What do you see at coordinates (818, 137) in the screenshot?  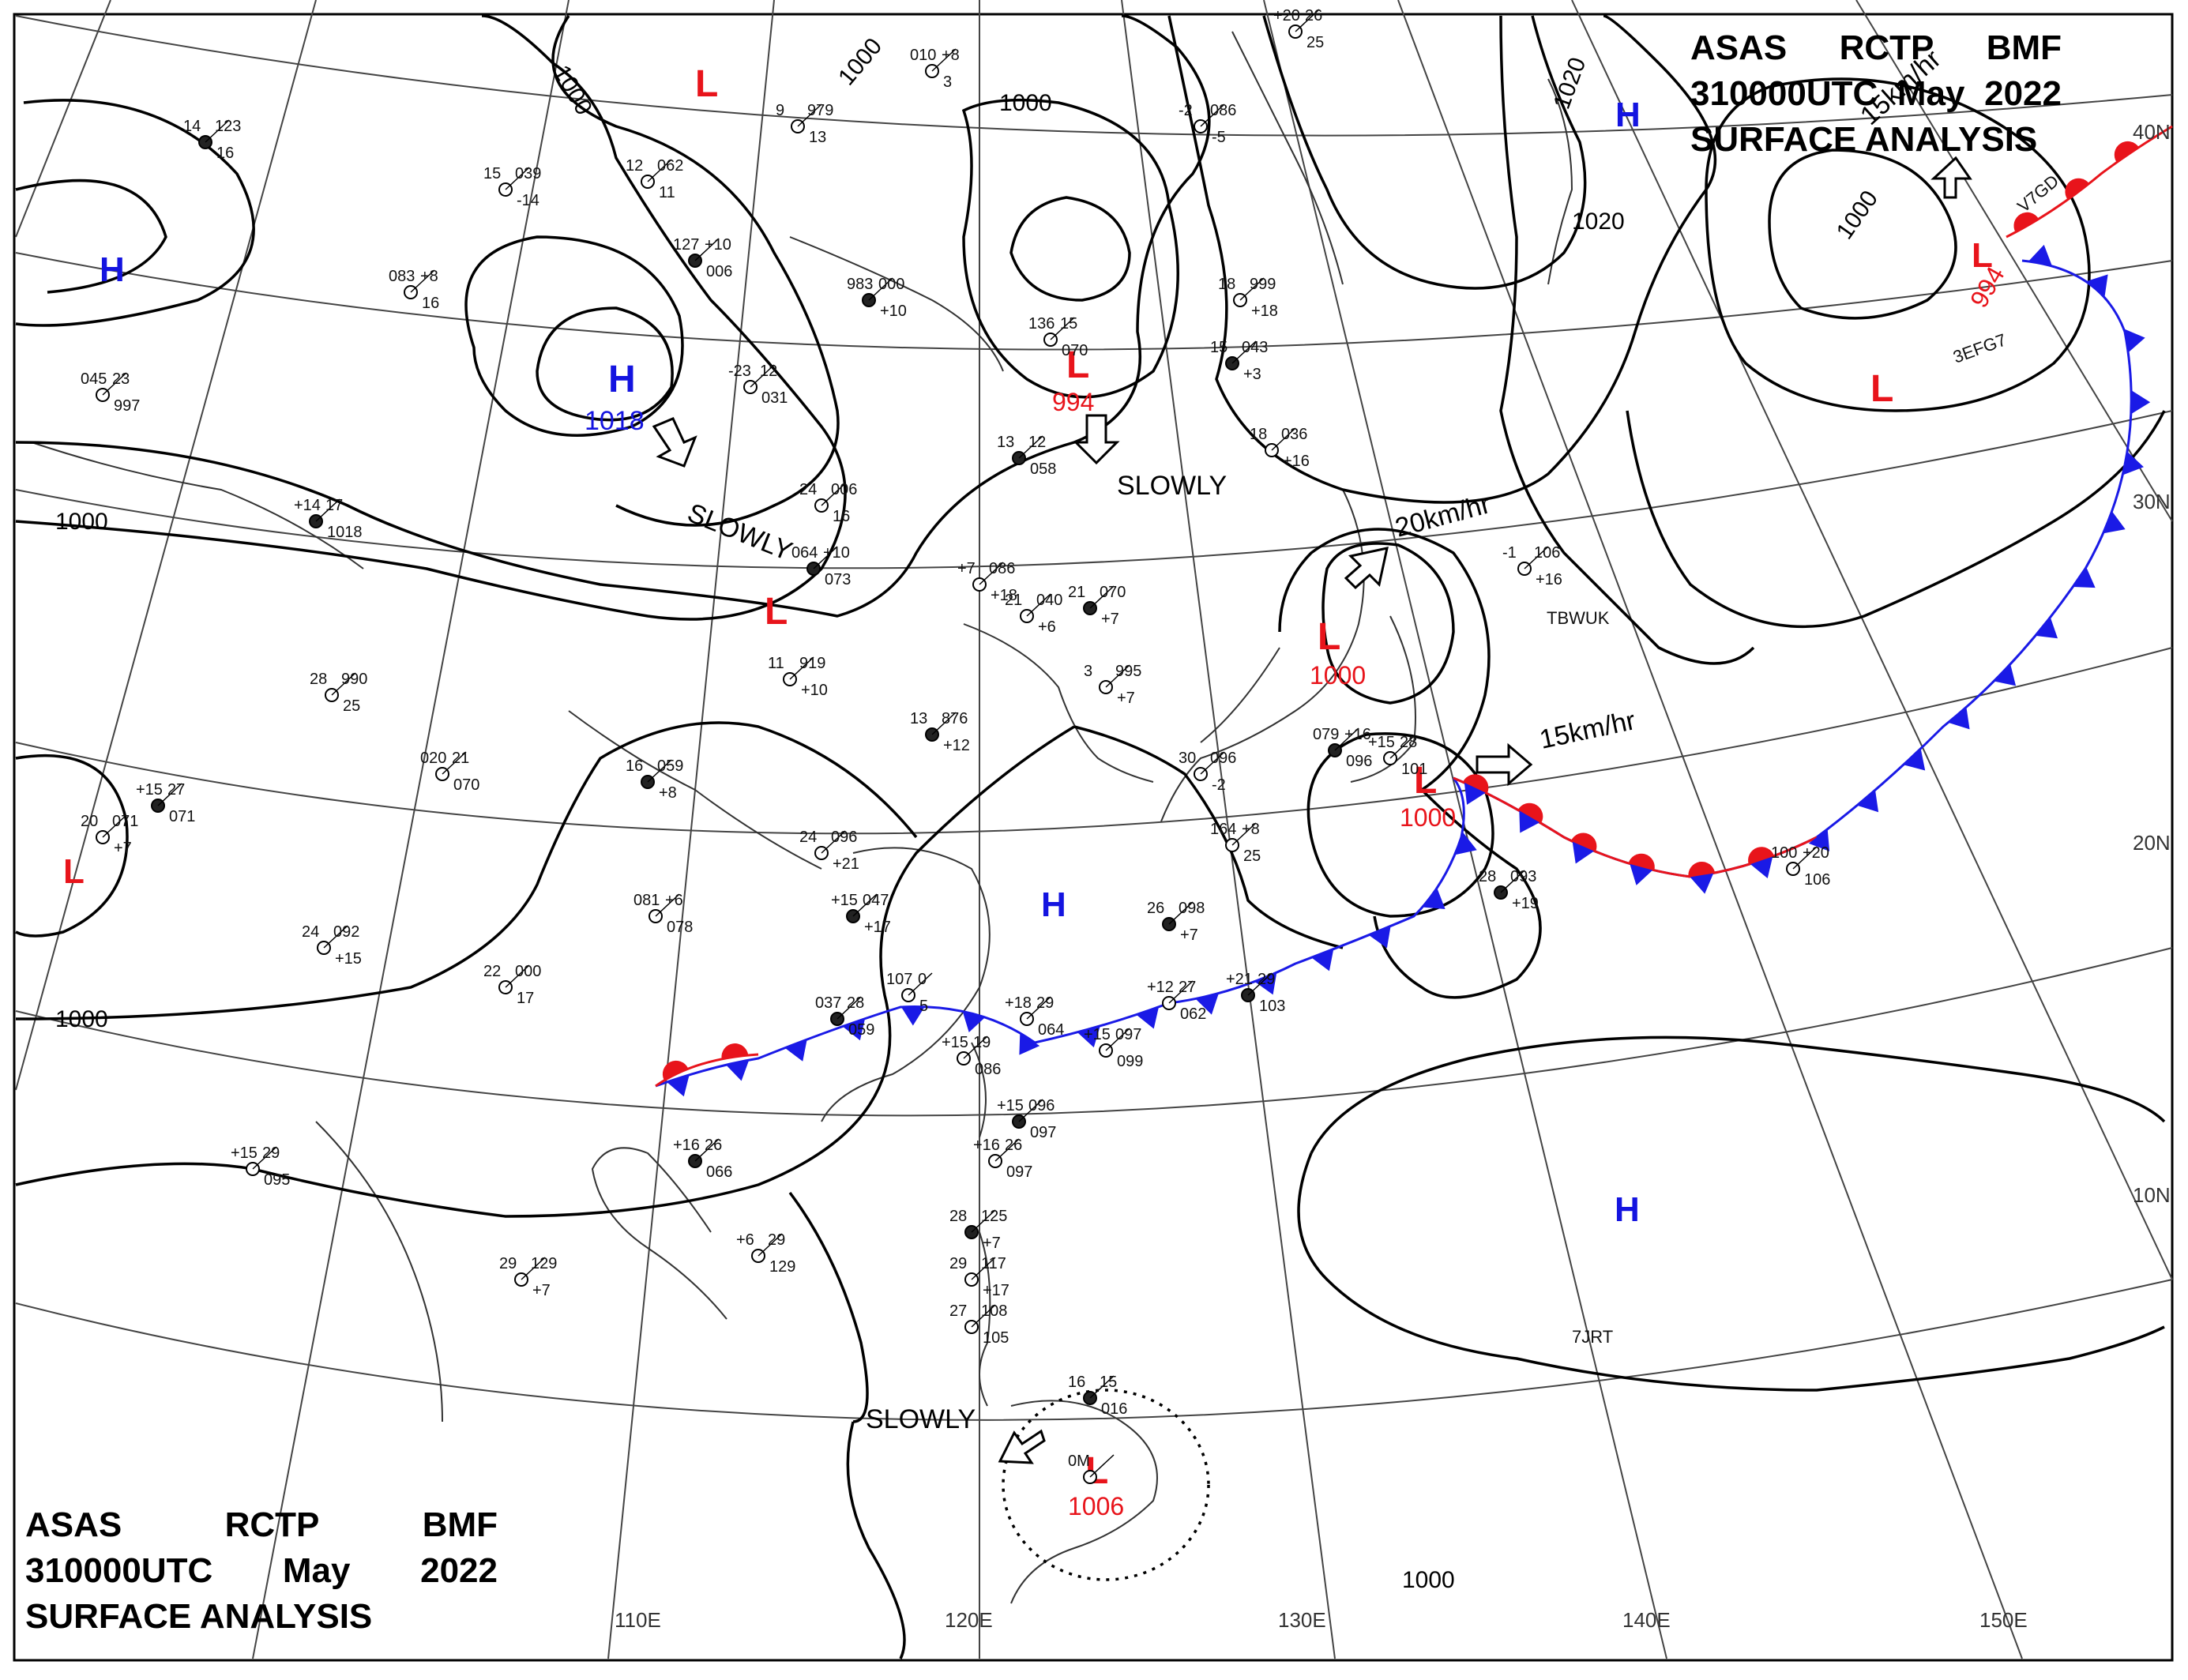 I see `station-value: 13` at bounding box center [818, 137].